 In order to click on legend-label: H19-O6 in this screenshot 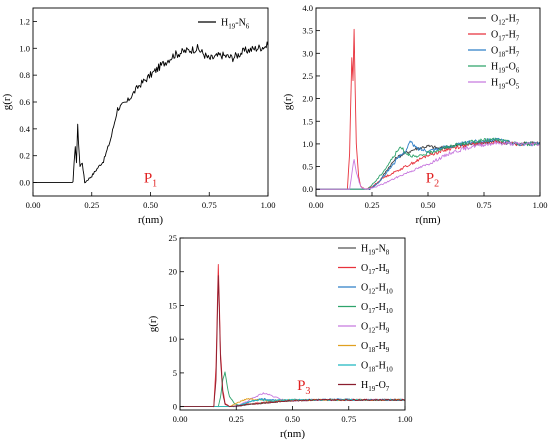, I will do `click(505, 68)`.